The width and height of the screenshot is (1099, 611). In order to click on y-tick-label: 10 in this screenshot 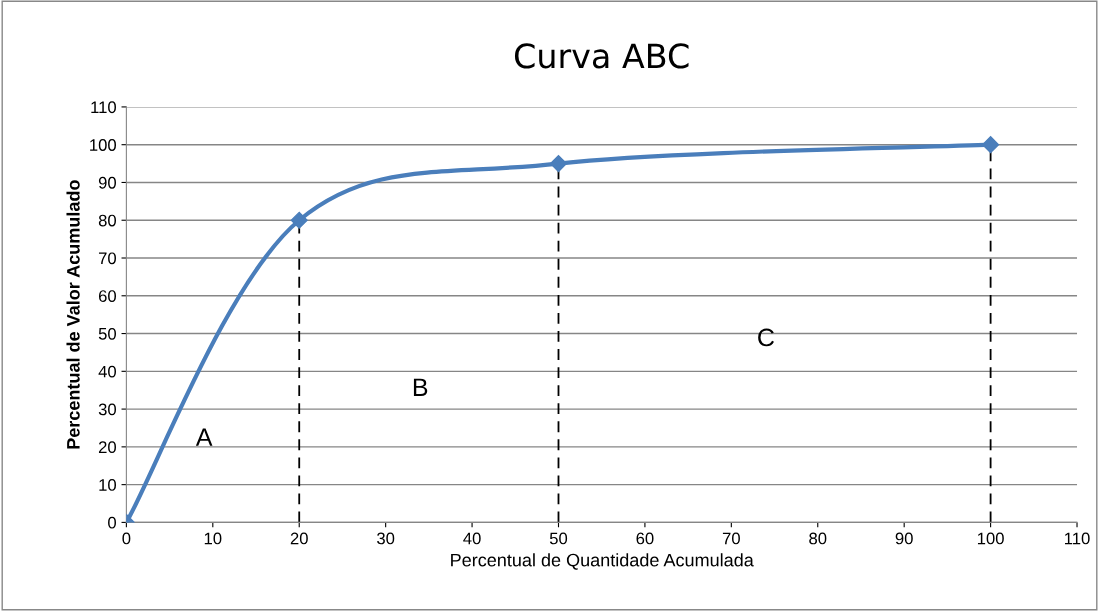, I will do `click(108, 485)`.